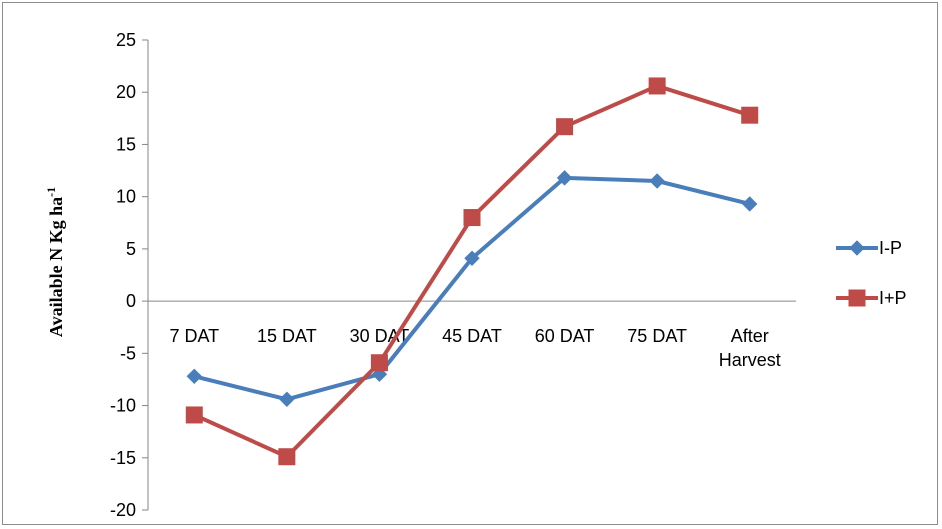 This screenshot has width=942, height=529. Describe the element at coordinates (869, 248) in the screenshot. I see `legend-item: I-P` at that location.